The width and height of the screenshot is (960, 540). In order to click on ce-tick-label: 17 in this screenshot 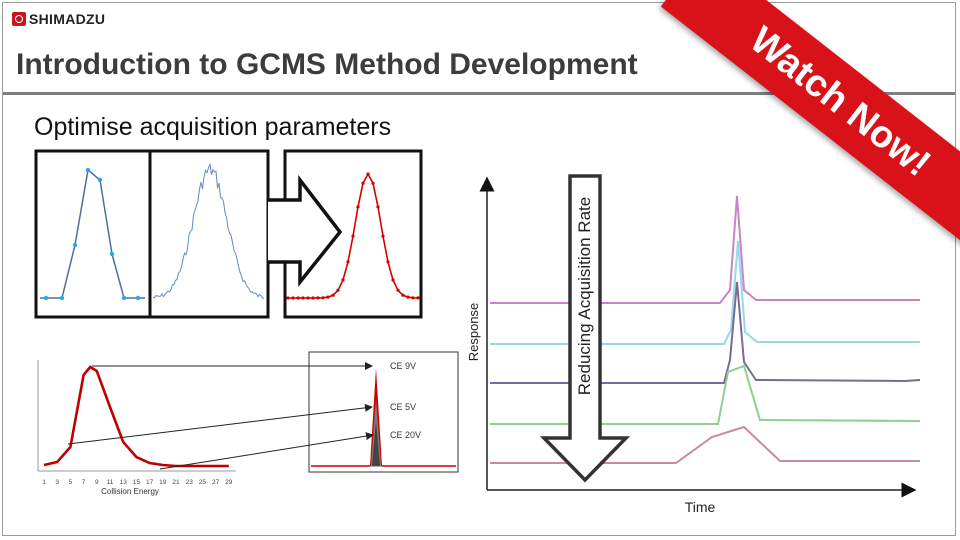, I will do `click(150, 482)`.